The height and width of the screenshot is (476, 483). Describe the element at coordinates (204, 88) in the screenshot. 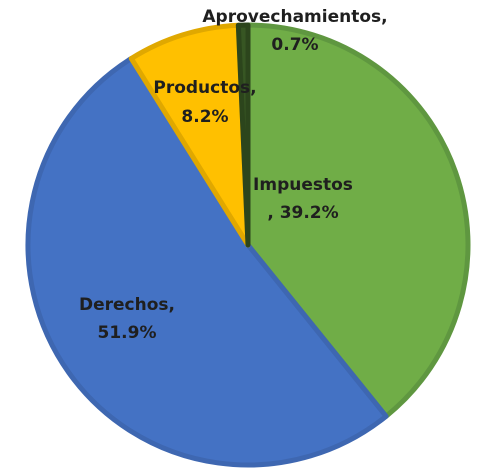

I see `slice-label: Productos,` at that location.